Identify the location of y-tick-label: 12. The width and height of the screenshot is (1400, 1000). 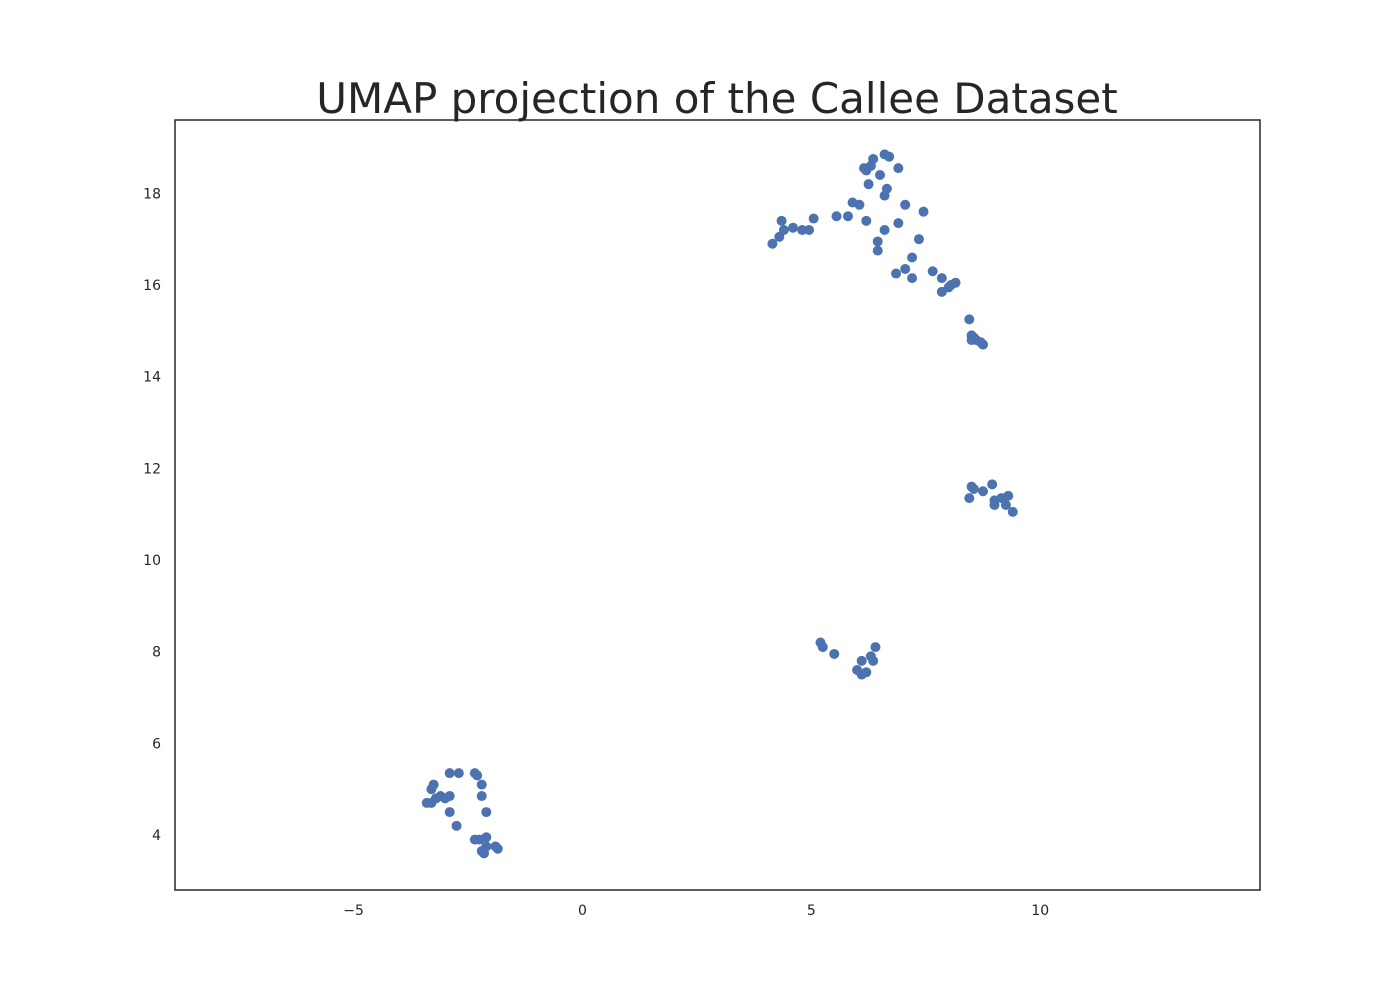
(152, 469).